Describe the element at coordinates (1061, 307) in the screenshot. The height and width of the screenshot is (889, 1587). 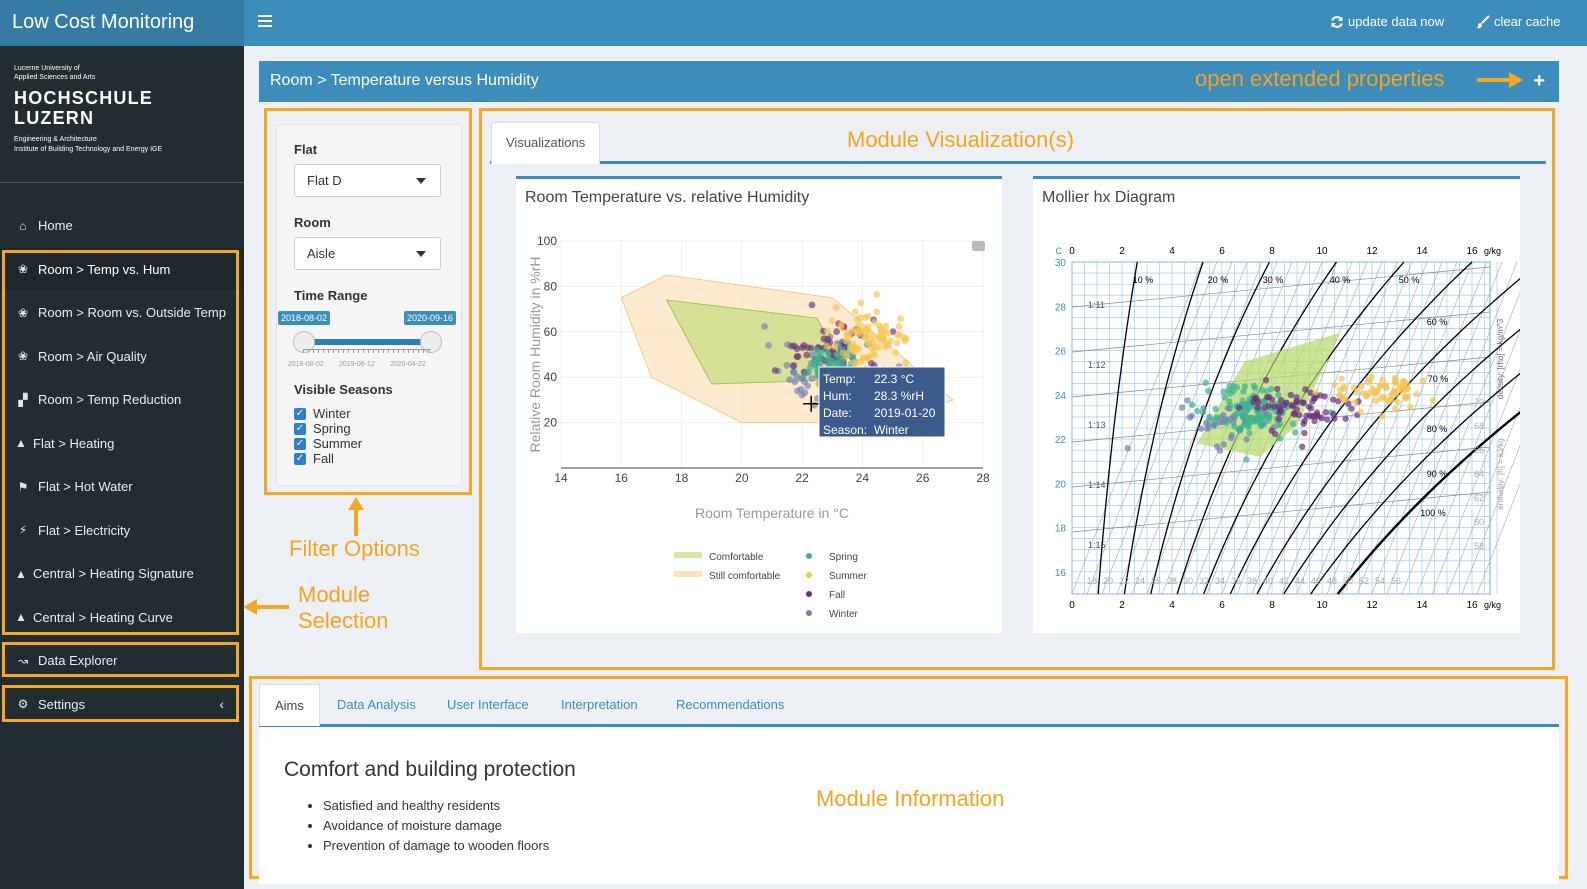
I see `y-tick-label: 28` at that location.